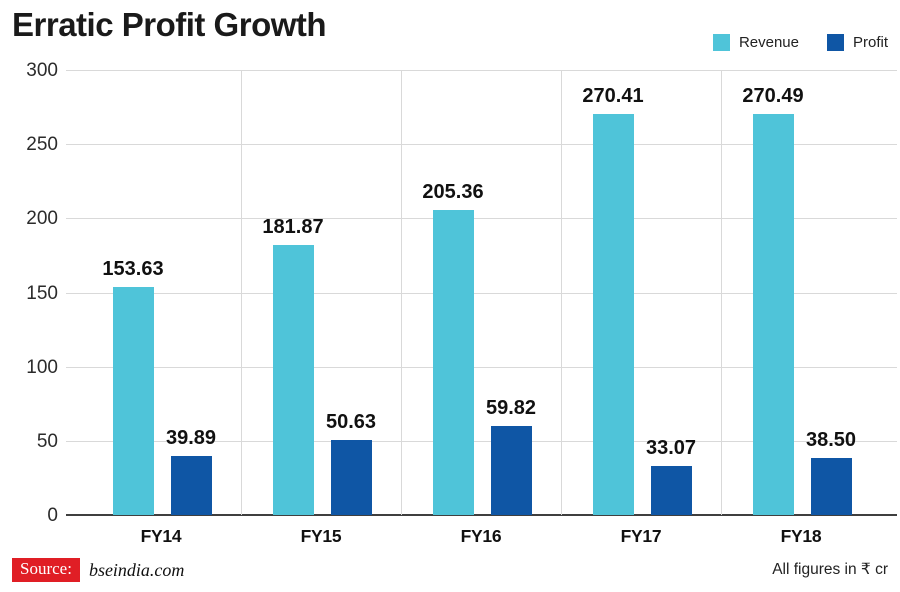 The height and width of the screenshot is (592, 900). Describe the element at coordinates (801, 536) in the screenshot. I see `x-category-label-FY18: FY18` at that location.